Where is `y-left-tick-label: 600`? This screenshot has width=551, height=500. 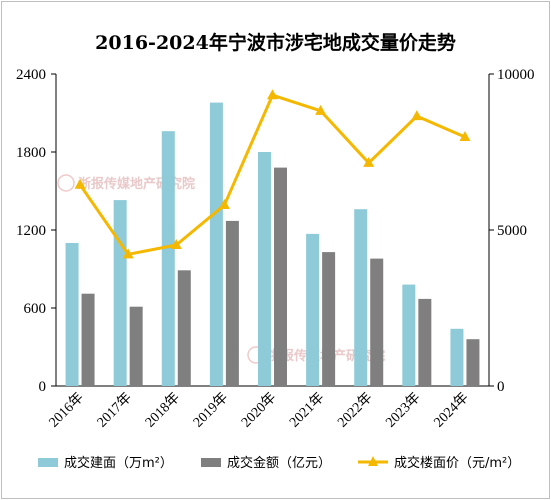 y-left-tick-label: 600 is located at coordinates (35, 309).